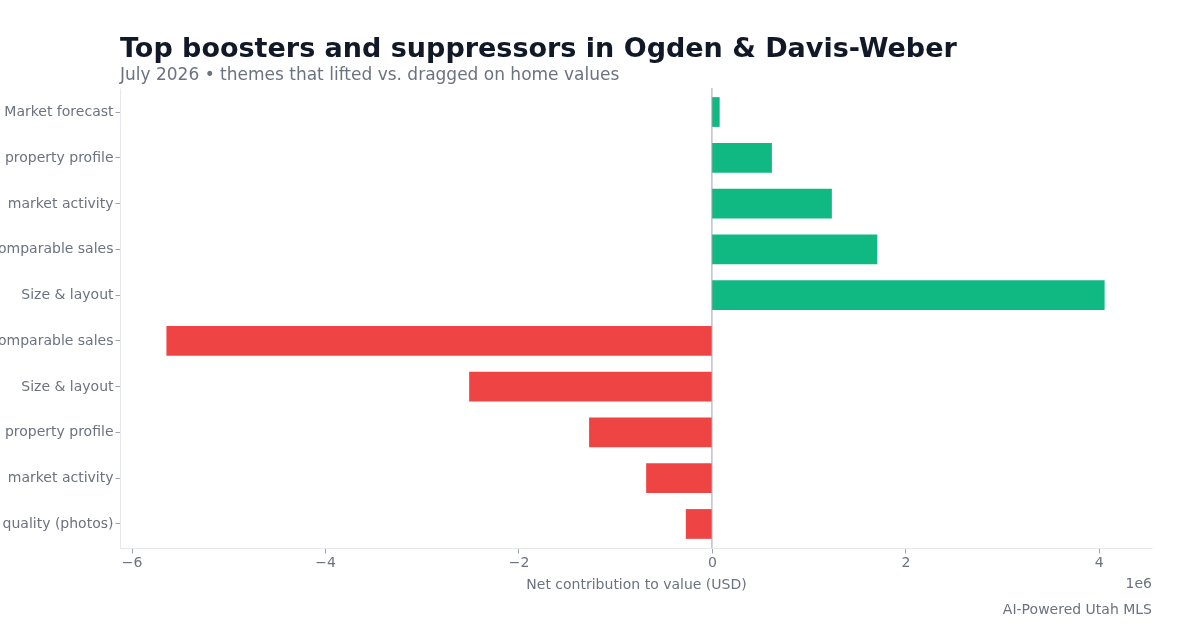 The height and width of the screenshot is (630, 1200). Describe the element at coordinates (59, 111) in the screenshot. I see `y-tick-label: Market forecast` at that location.